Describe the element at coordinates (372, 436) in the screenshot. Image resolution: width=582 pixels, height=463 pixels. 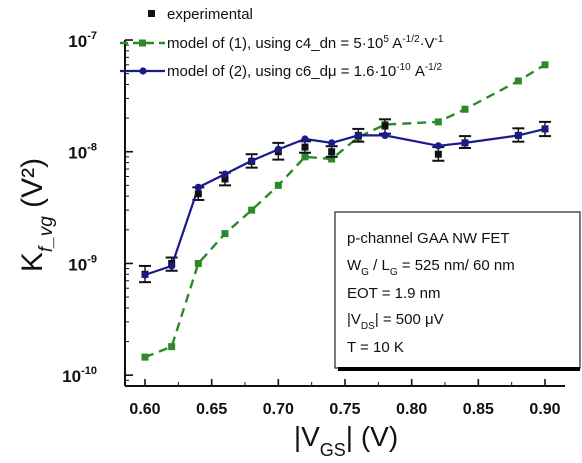
I see `x-axis-title-post: | (V)` at that location.